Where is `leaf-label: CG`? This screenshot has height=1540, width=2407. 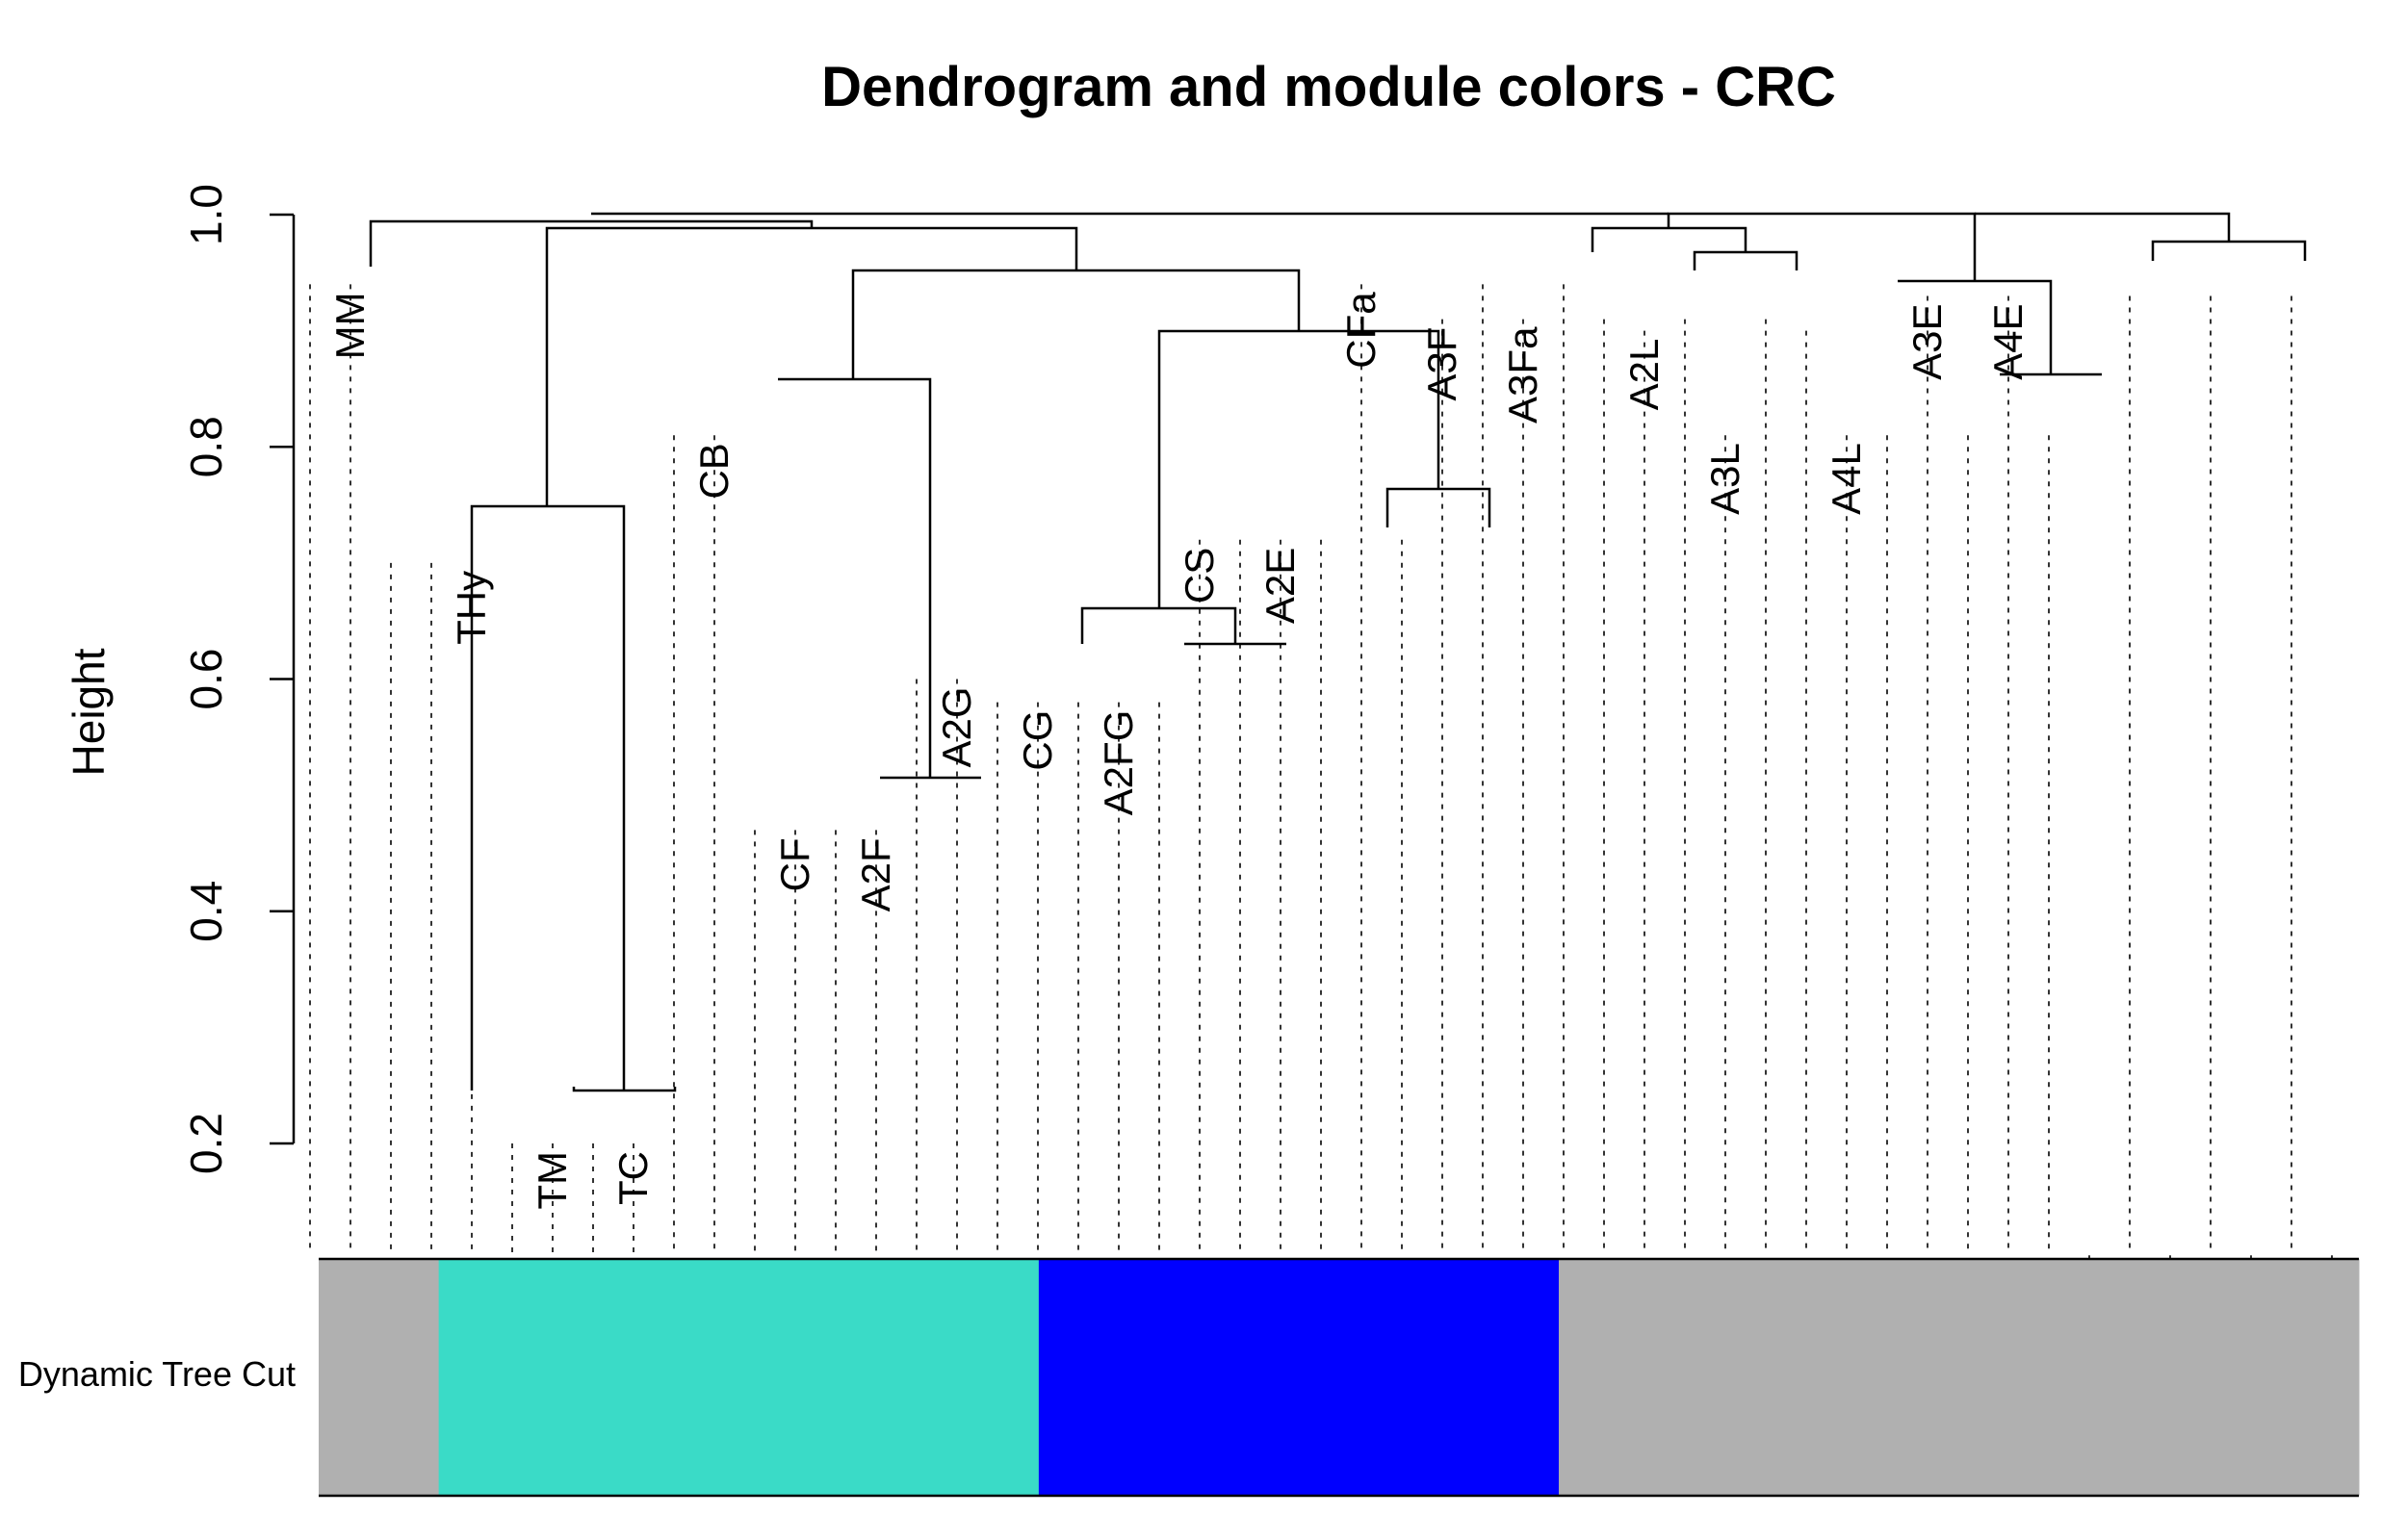
leaf-label: CG is located at coordinates (1038, 740).